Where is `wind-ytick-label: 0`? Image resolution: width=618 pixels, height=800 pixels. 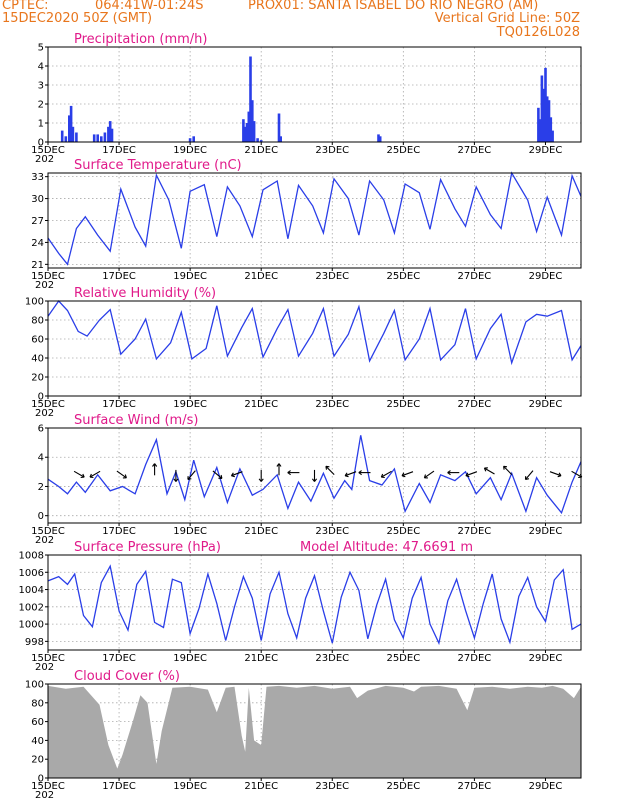 wind-ytick-label: 0 is located at coordinates (41, 516).